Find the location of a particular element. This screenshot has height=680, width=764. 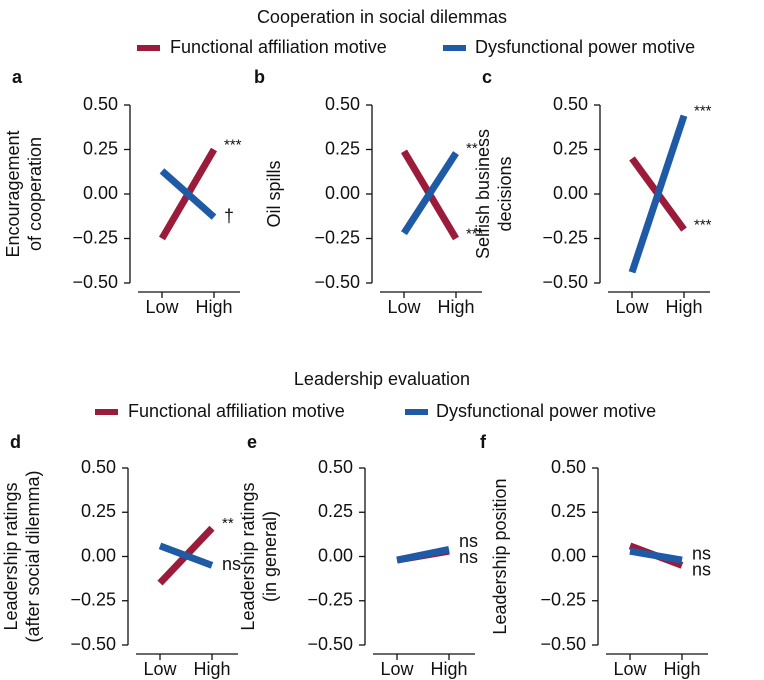

section-title: Leadership evaluation is located at coordinates (382, 379).